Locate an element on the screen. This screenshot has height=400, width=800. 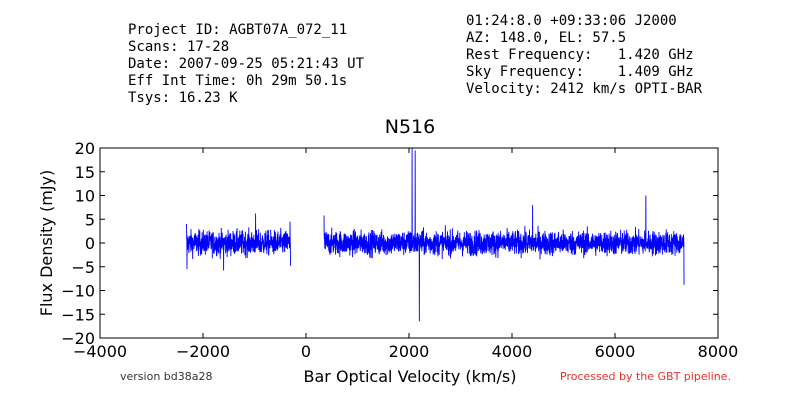
header-left-line: Scans: 17-28 is located at coordinates (179, 47).